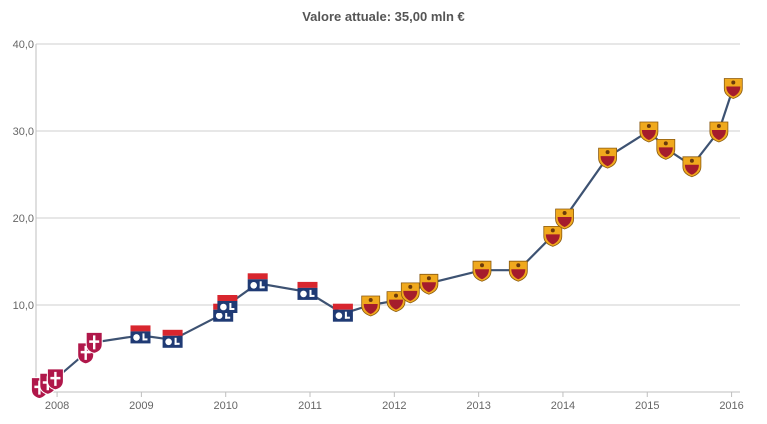  I want to click on y-tick-label: 40,0, so click(23, 45).